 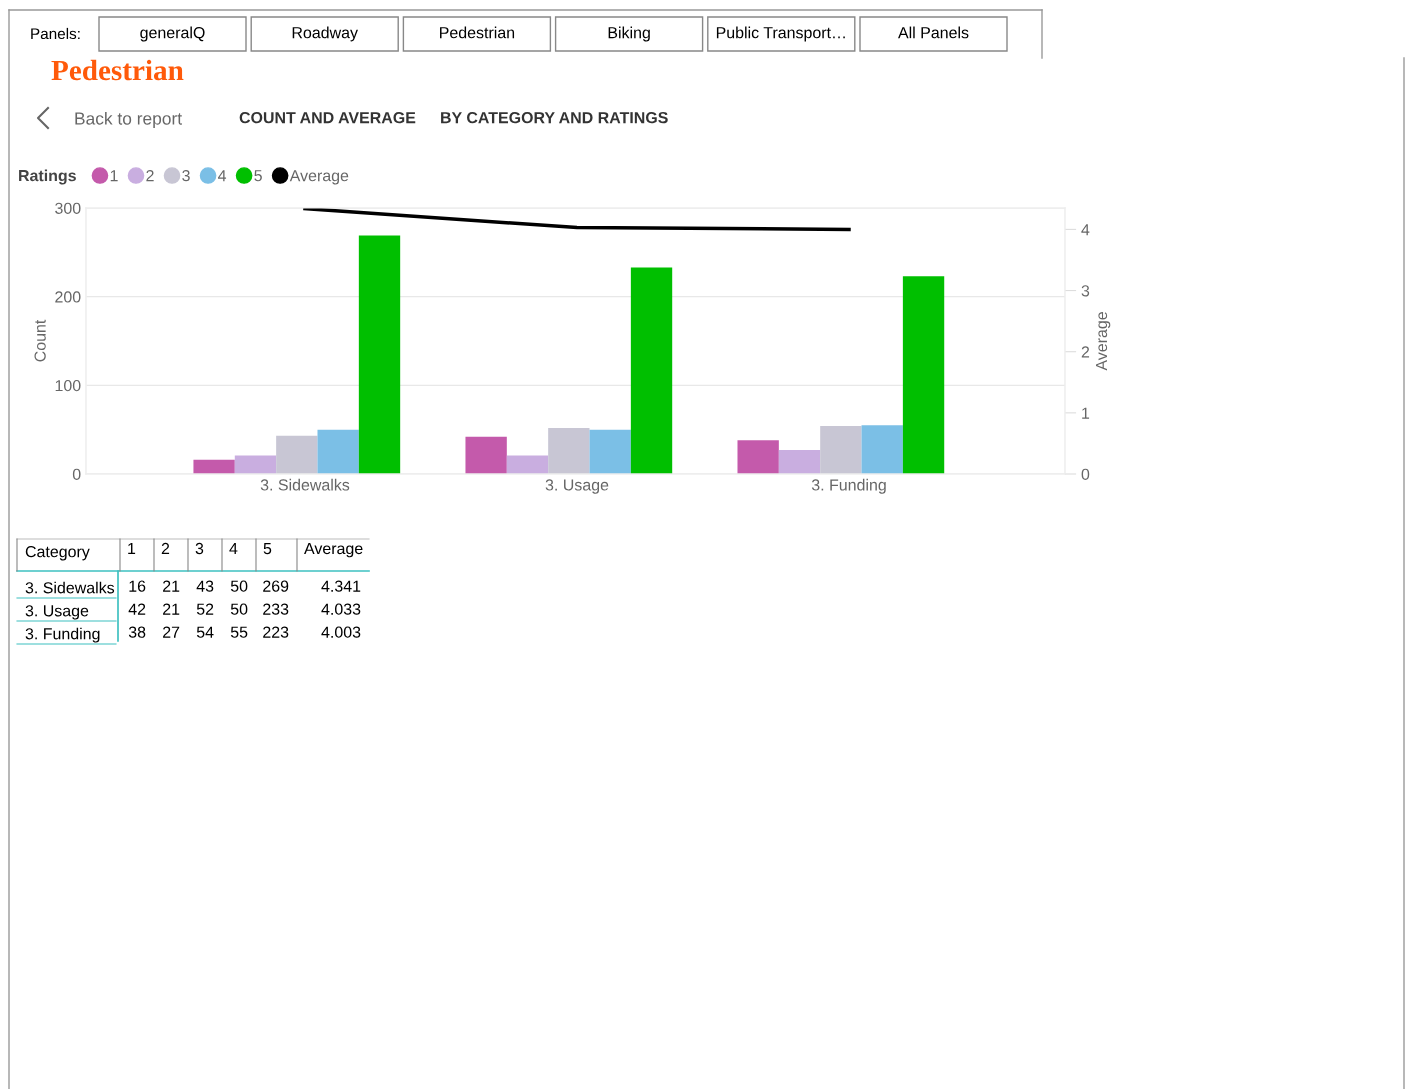 What do you see at coordinates (114, 176) in the screenshot?
I see `legend-label: 1` at bounding box center [114, 176].